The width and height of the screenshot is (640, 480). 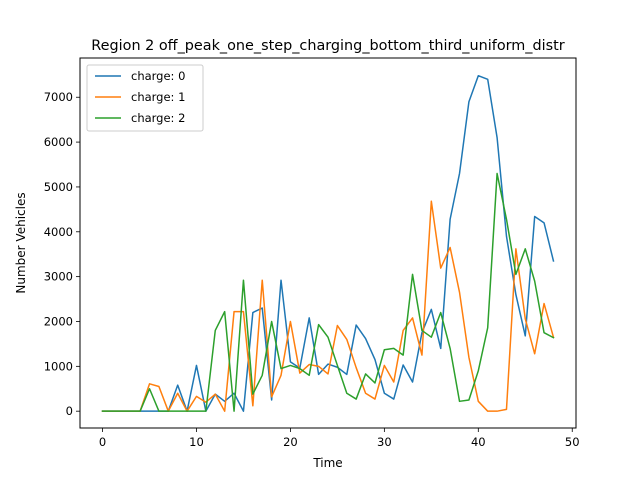 I want to click on y-axis-label: Number Vehicles, so click(x=21, y=242).